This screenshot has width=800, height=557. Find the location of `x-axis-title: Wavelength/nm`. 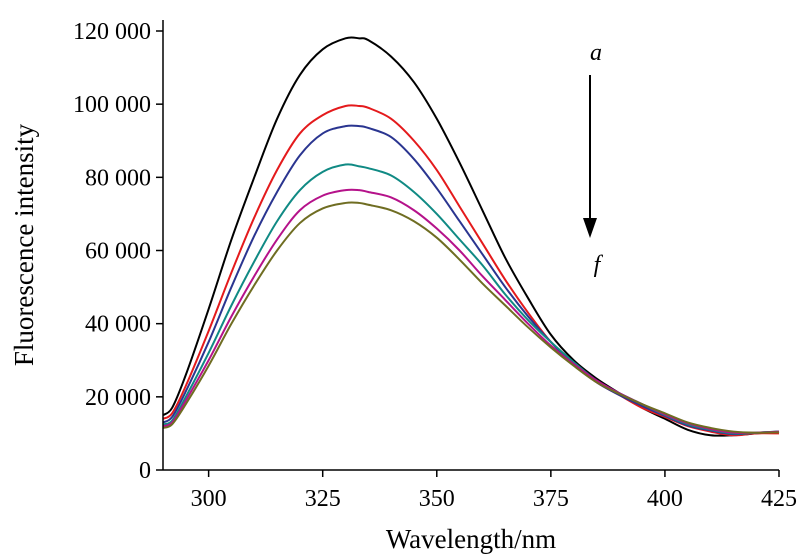

x-axis-title: Wavelength/nm is located at coordinates (471, 539).